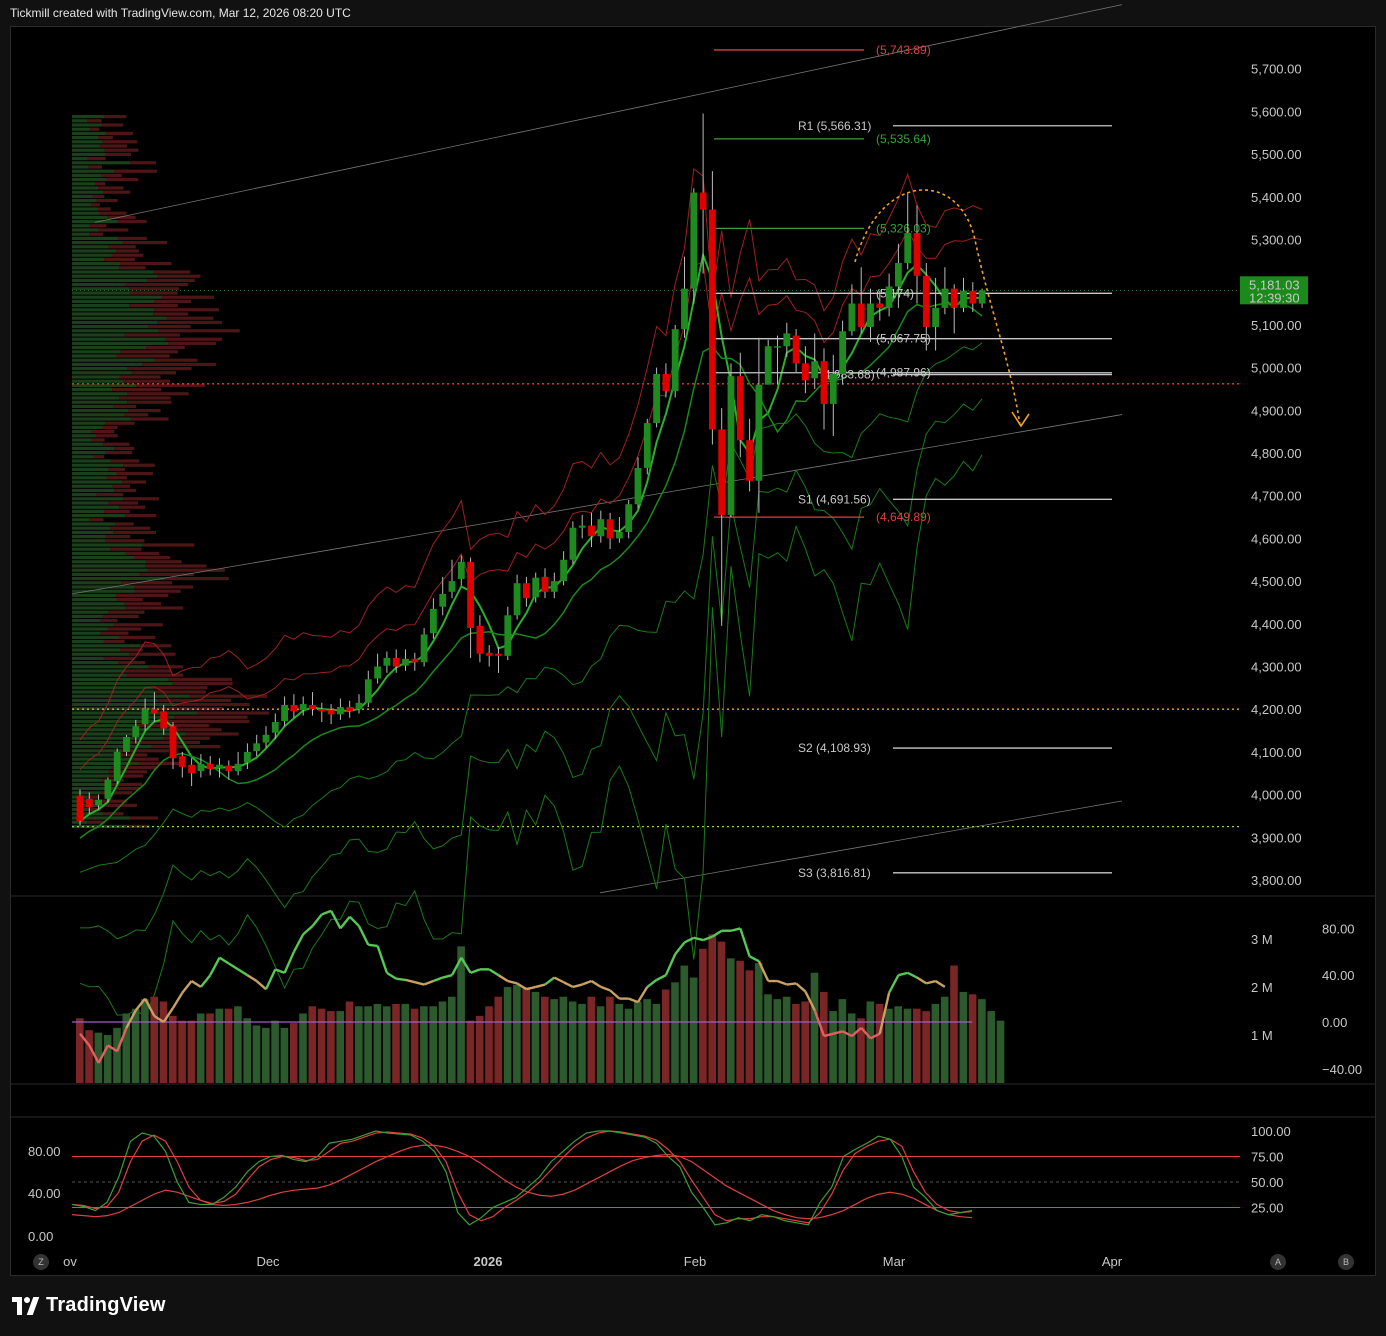  Describe the element at coordinates (1342, 1069) in the screenshot. I see `rsi-tick-label: −40.00` at that location.